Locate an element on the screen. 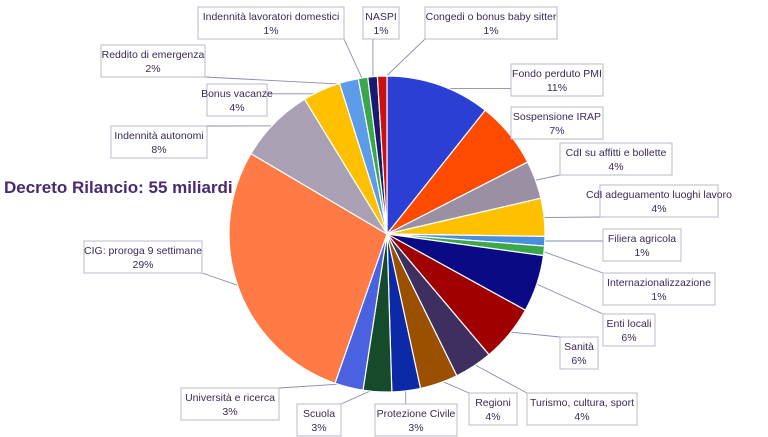  slice-label: Fondo perduto PMI 11% is located at coordinates (557, 80).